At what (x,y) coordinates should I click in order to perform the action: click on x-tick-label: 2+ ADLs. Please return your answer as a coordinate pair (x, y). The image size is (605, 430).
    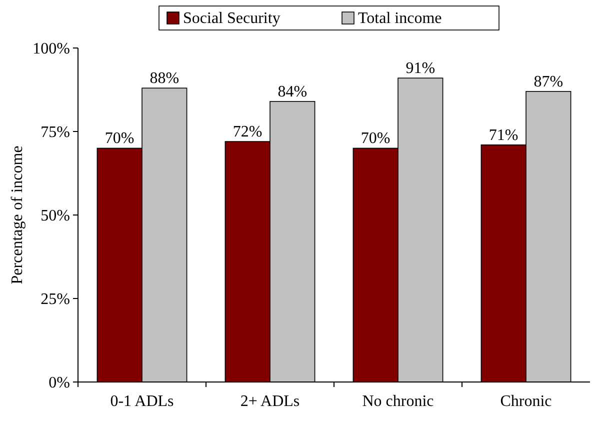
    Looking at the image, I should click on (270, 401).